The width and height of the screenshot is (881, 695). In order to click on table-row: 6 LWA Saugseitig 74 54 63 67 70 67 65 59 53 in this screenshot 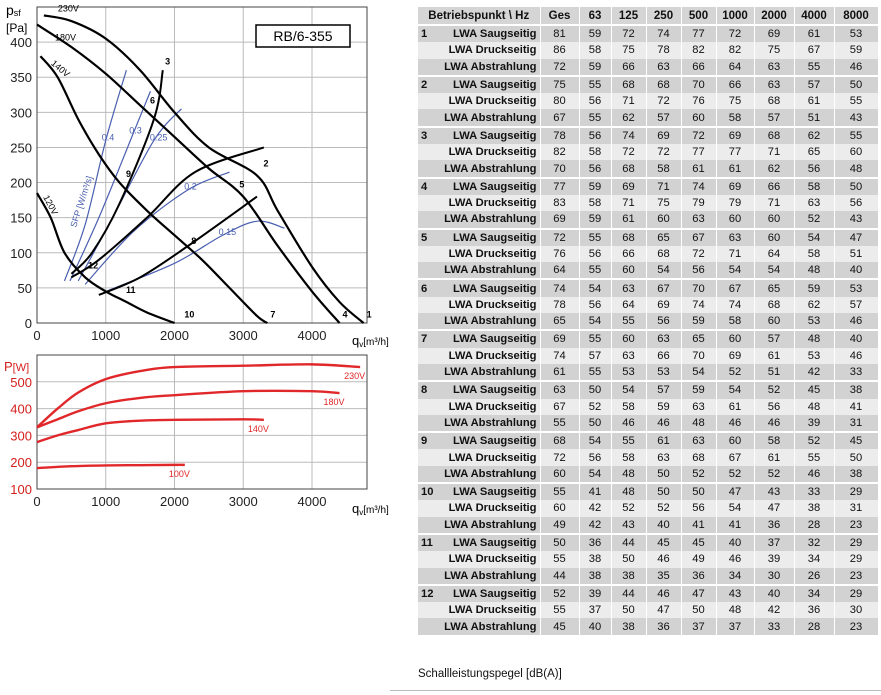, I will do `click(648, 287)`.